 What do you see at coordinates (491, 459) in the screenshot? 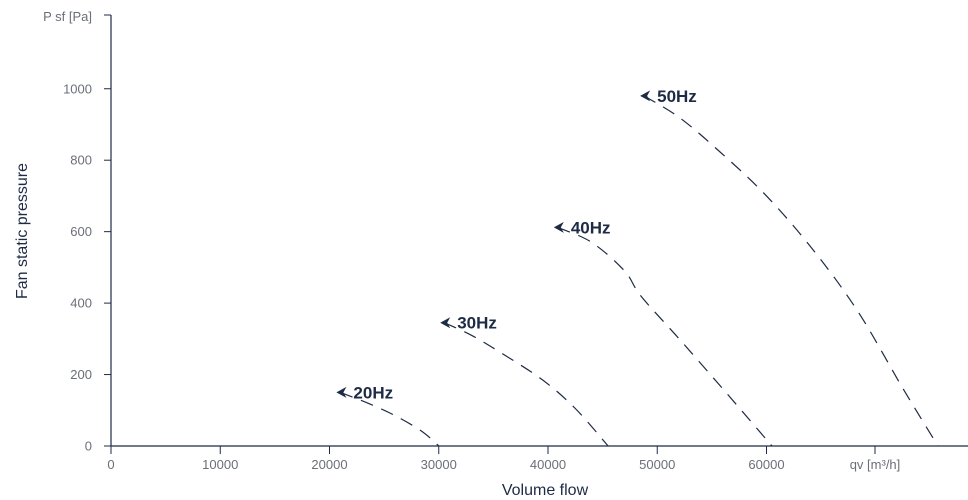
I see `x-axis-ticks: 0 10000 20000 30000 40000 50000 60000` at bounding box center [491, 459].